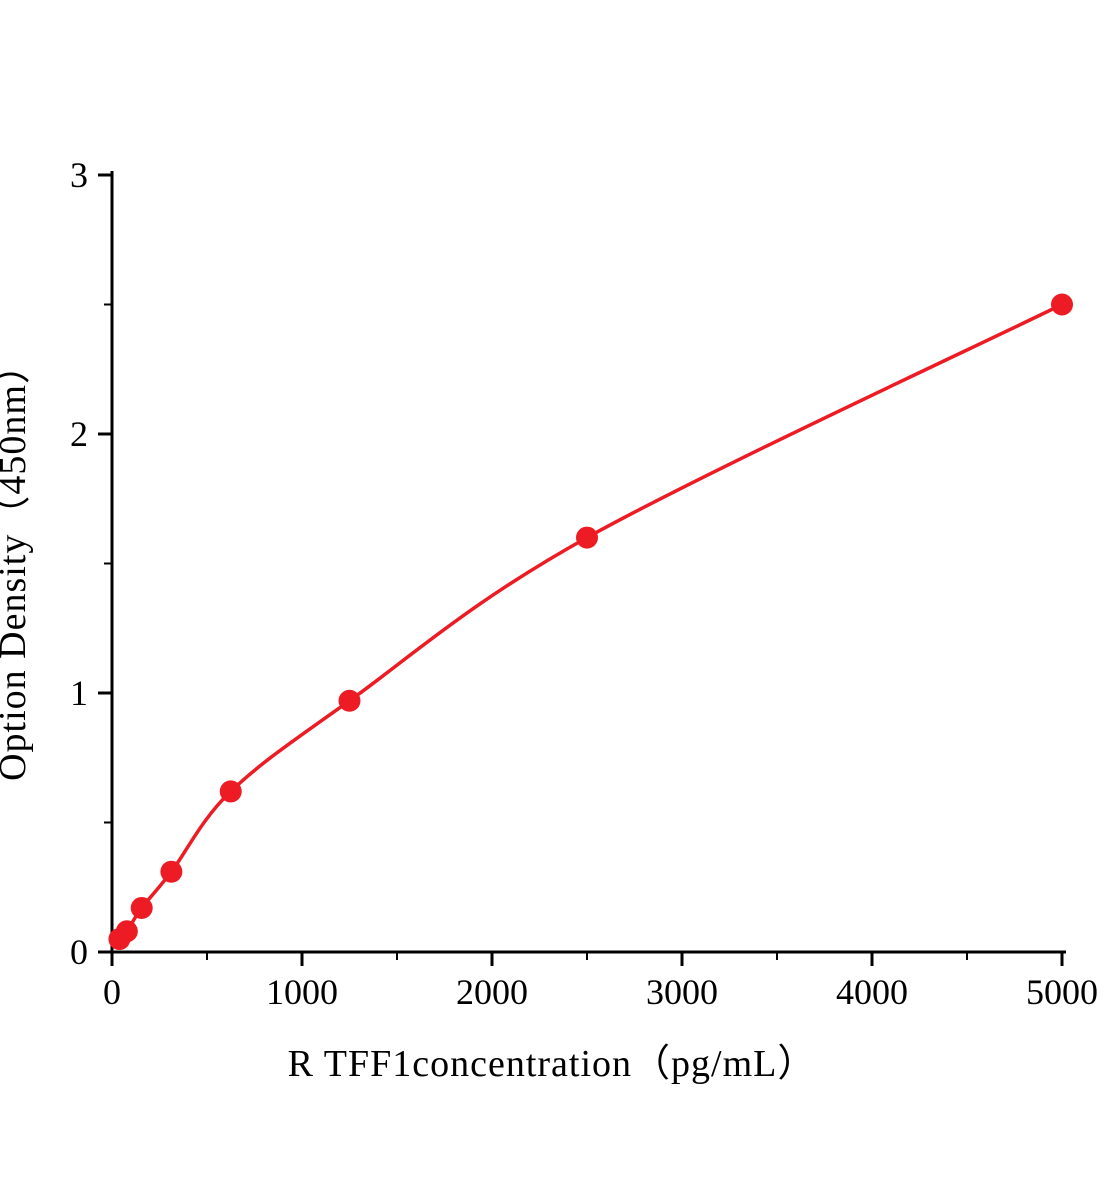  What do you see at coordinates (112, 992) in the screenshot?
I see `x-tick-label: 0` at bounding box center [112, 992].